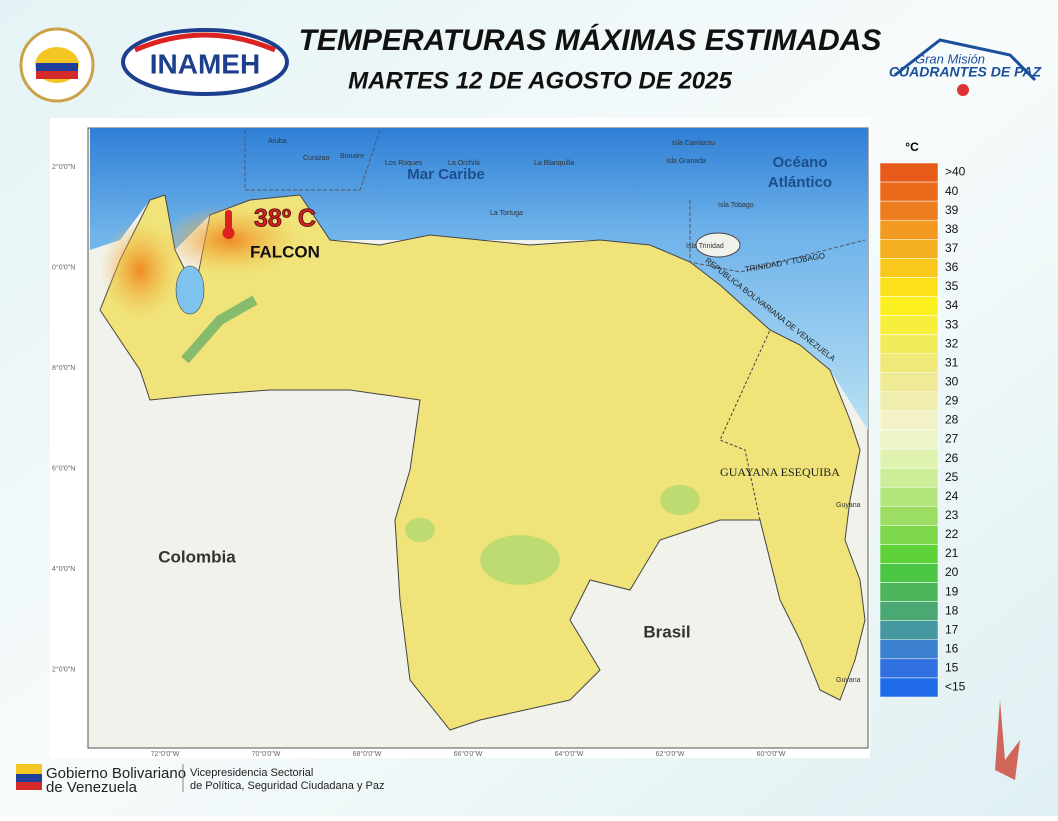 This screenshot has width=1058, height=821. Describe the element at coordinates (57, 67) in the screenshot. I see `emblem-flag` at that location.